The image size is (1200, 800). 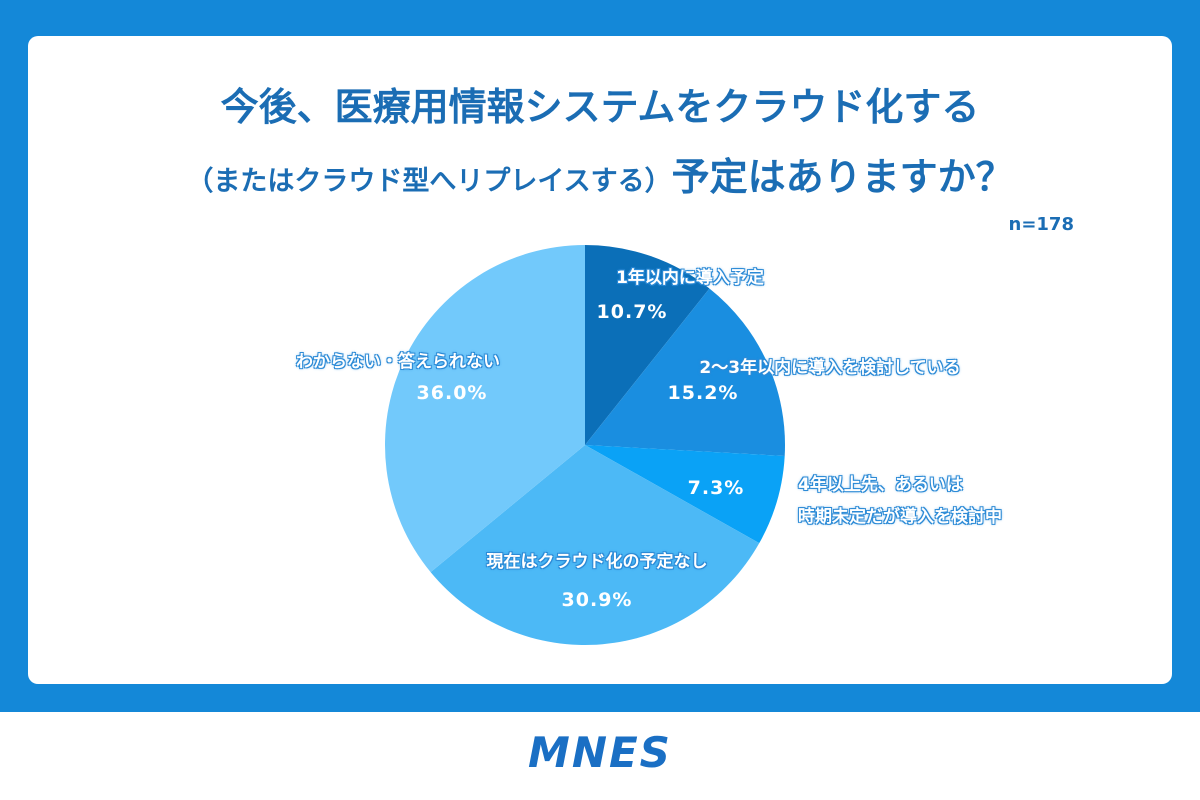 What do you see at coordinates (600, 107) in the screenshot?
I see `chart-title: 今後、医療用情報システムをクラウド化する` at bounding box center [600, 107].